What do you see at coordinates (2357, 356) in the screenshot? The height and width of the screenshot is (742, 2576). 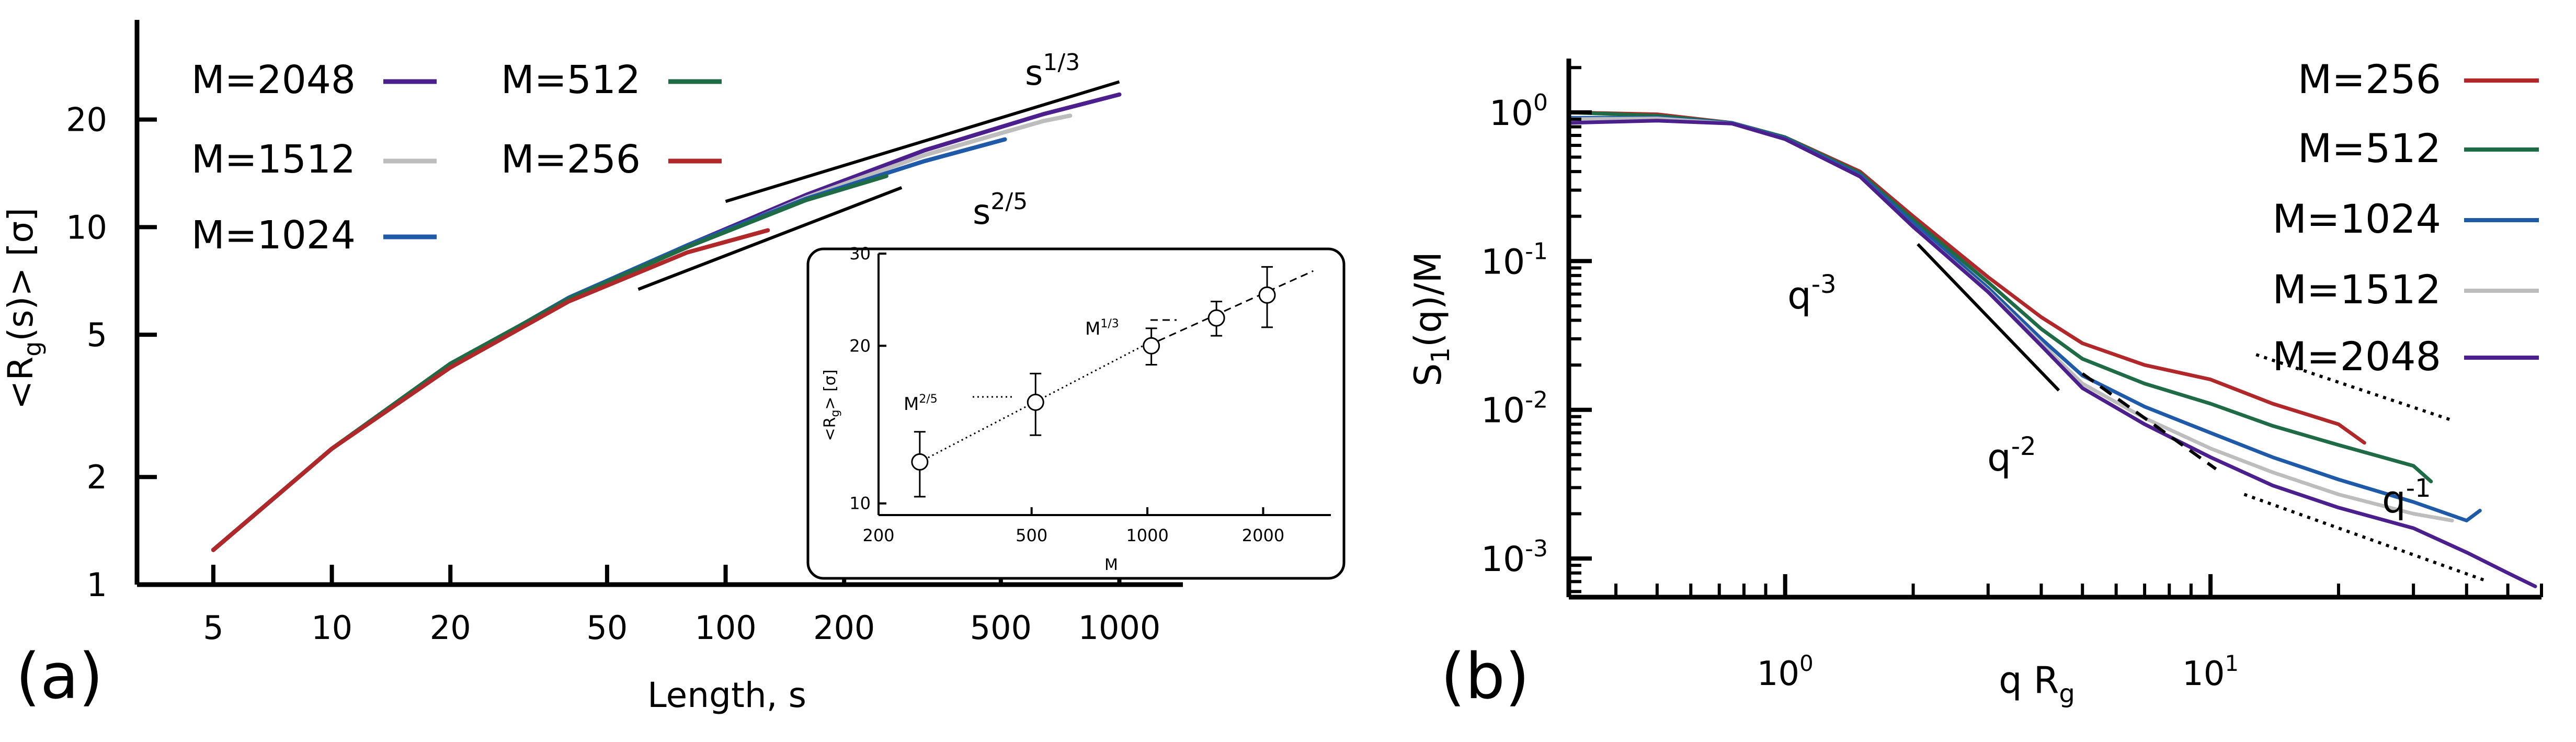 I see `panel-b-legend-label: M=2048` at bounding box center [2357, 356].